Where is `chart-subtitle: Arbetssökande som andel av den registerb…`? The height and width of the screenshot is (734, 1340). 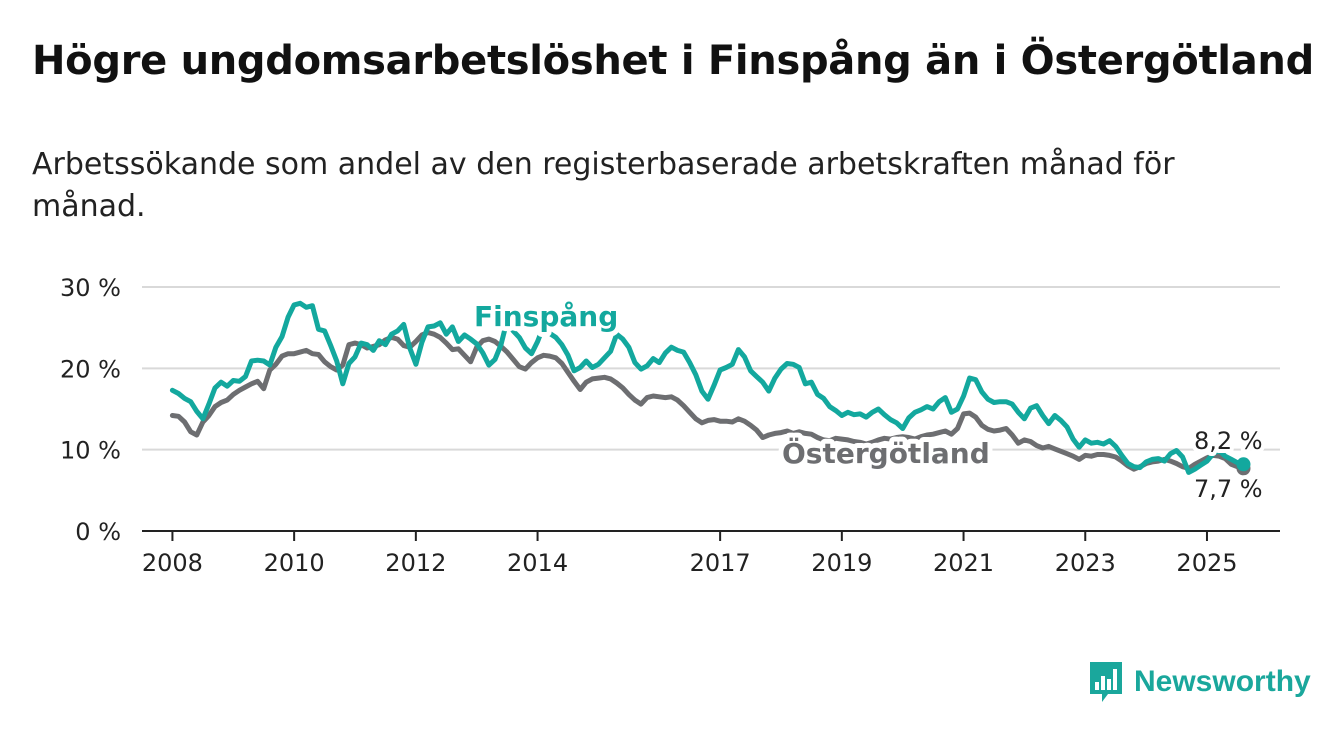
chart-subtitle: Arbetssökande som andel av den registerb… is located at coordinates (603, 185).